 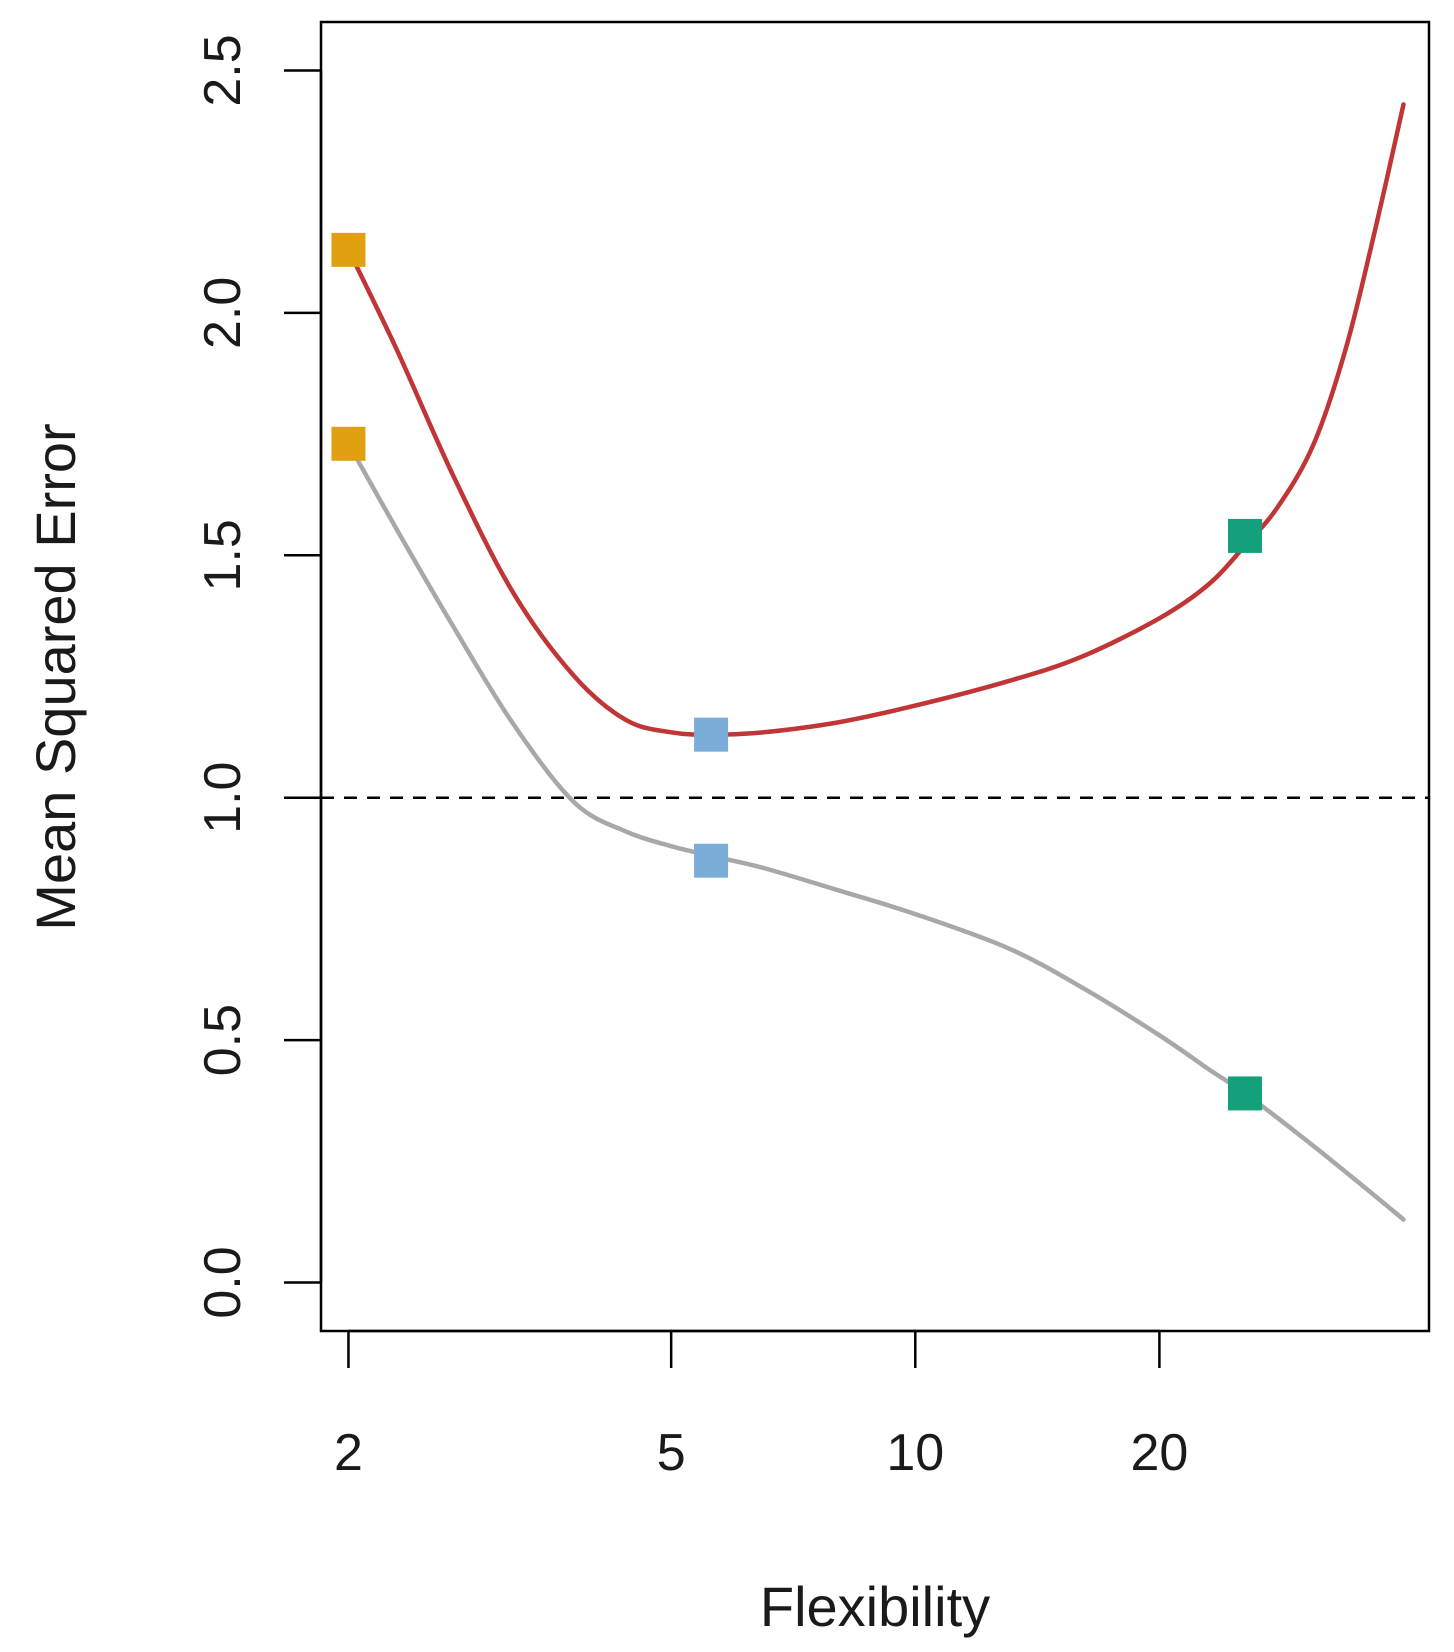 What do you see at coordinates (671, 1453) in the screenshot?
I see `x-tick-label: 5` at bounding box center [671, 1453].